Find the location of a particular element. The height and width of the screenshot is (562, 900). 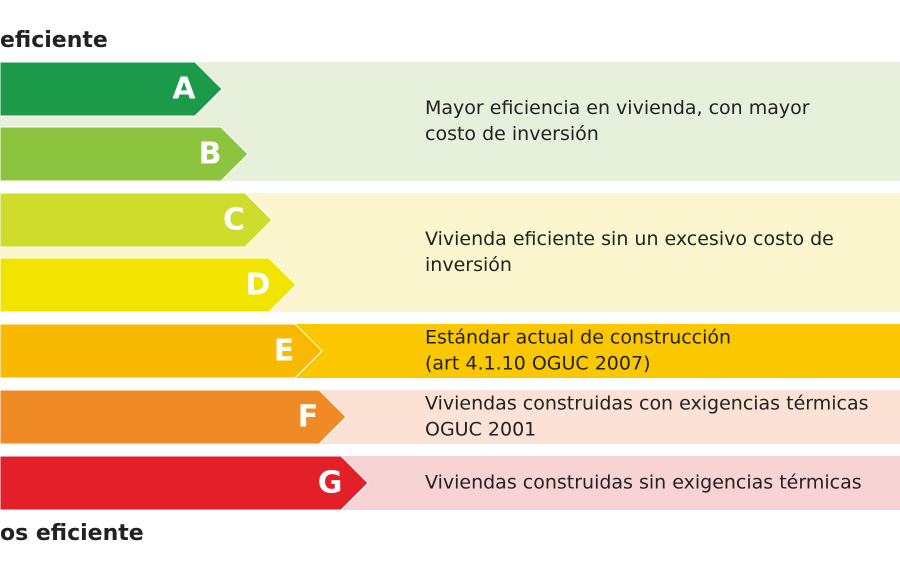

description-text: Mayor eficiencia en vivienda, con mayor is located at coordinates (617, 108).